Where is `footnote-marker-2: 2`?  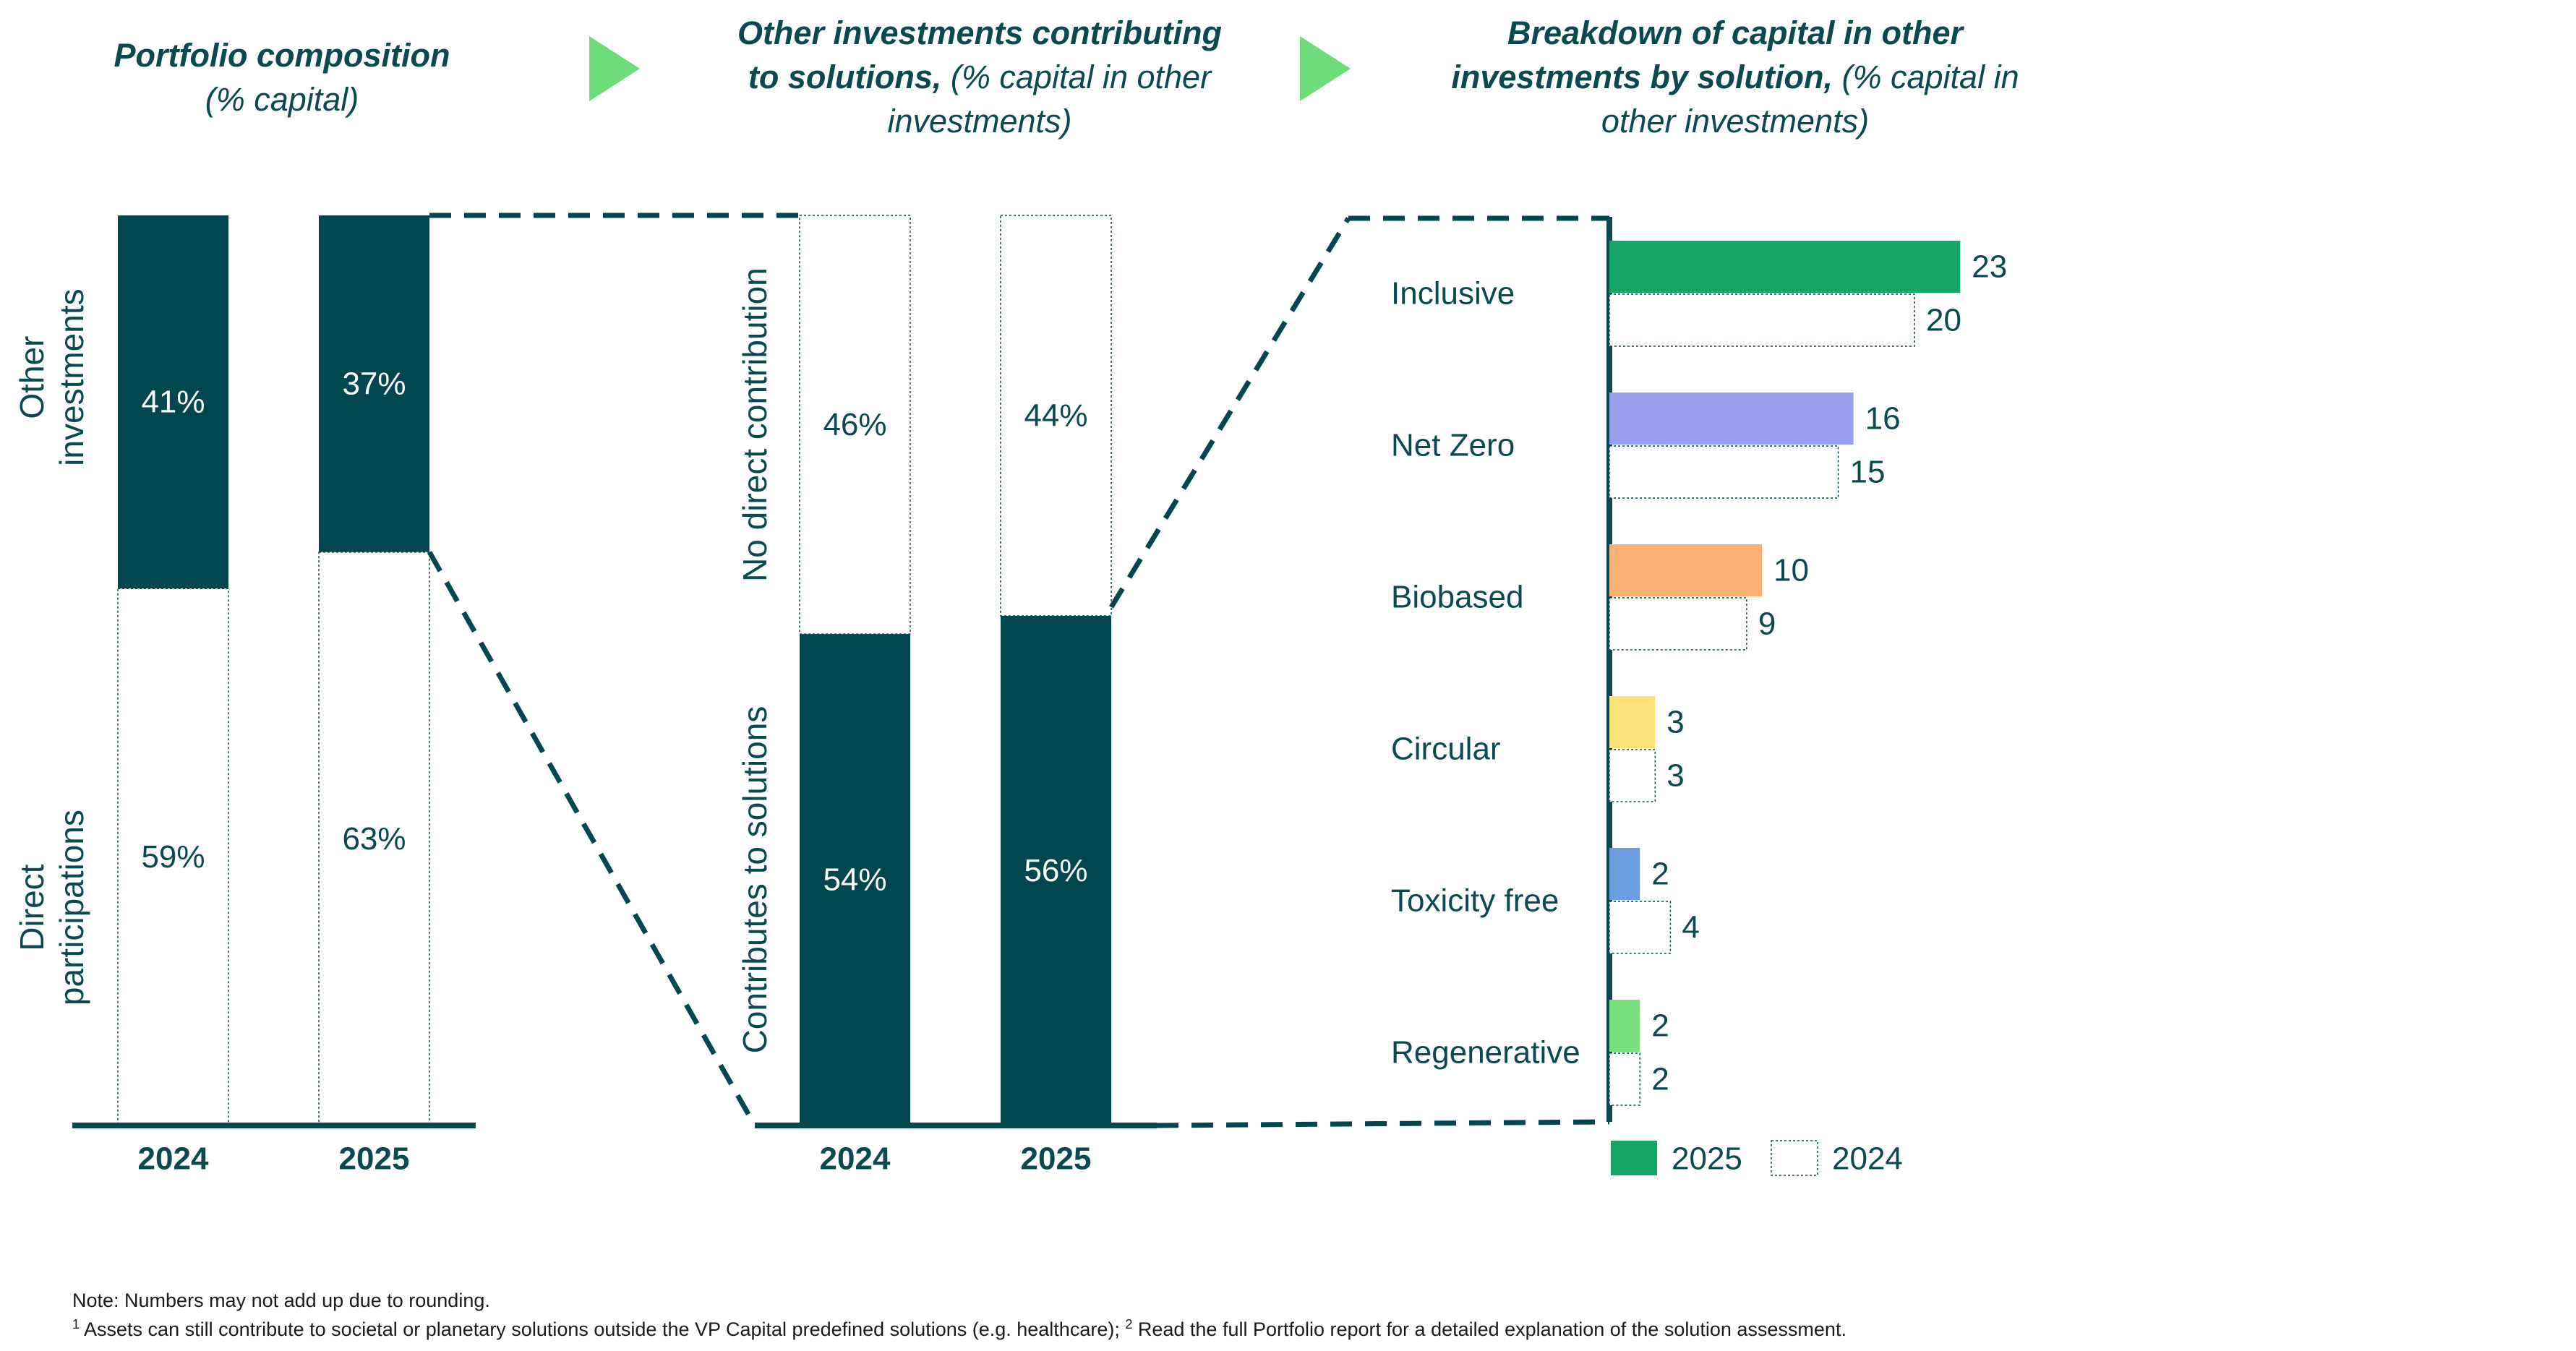
footnote-marker-2: 2 is located at coordinates (1129, 1324).